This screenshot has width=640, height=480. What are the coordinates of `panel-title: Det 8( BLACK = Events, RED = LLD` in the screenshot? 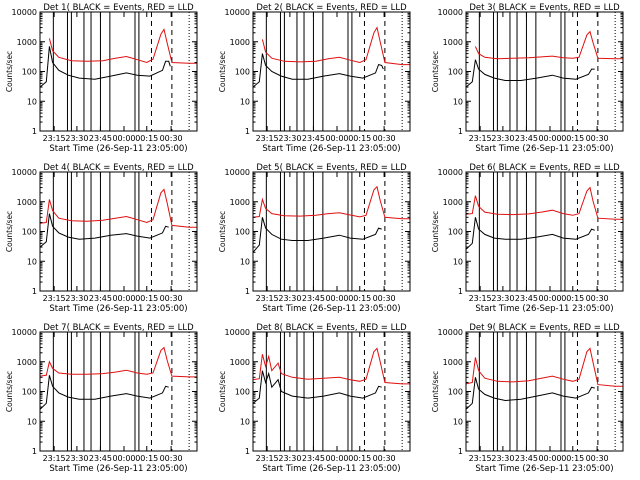 It's located at (331, 328).